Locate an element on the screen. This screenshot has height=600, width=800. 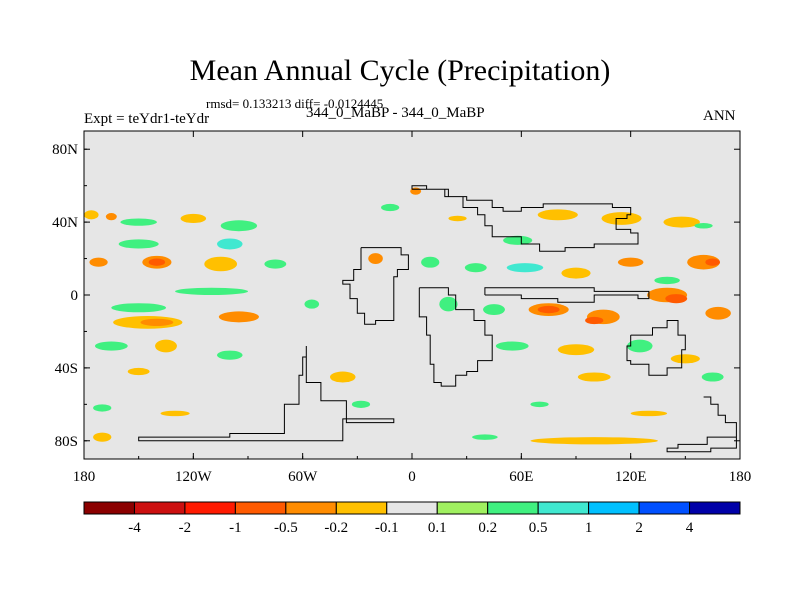
colorbar-label: -0.1 is located at coordinates (387, 528).